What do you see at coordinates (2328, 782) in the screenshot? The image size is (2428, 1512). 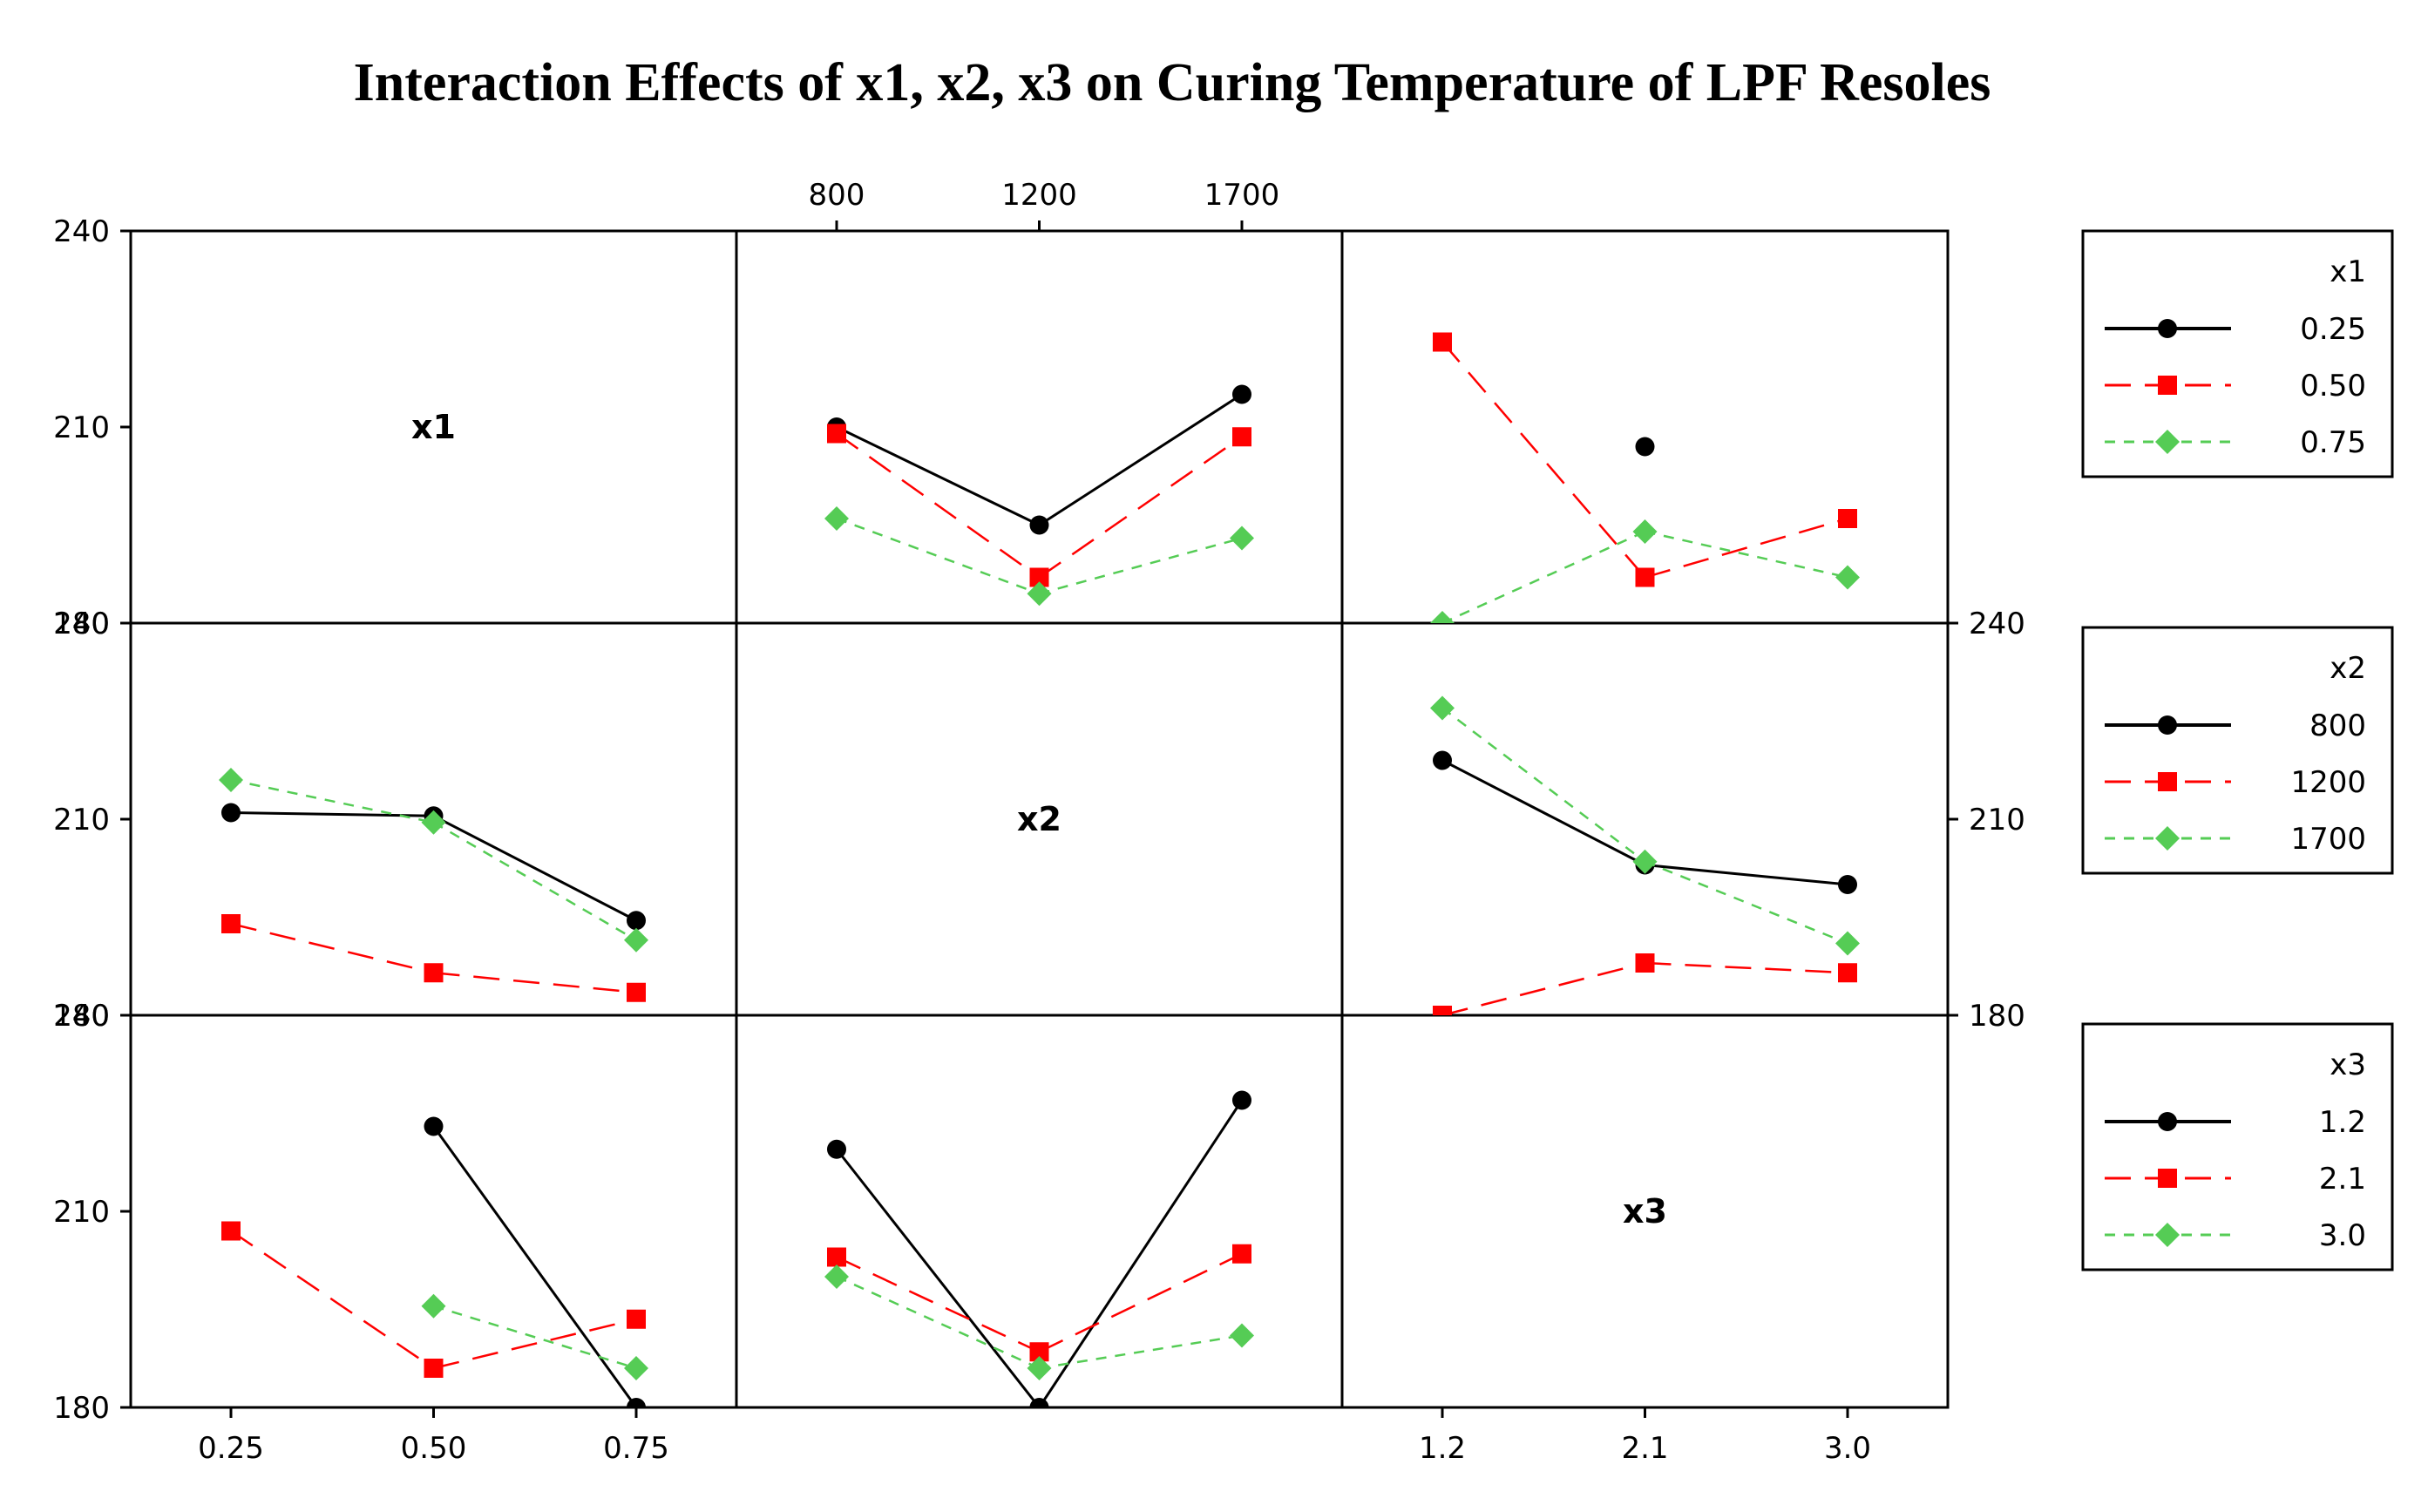 I see `legend-label: 1200` at bounding box center [2328, 782].